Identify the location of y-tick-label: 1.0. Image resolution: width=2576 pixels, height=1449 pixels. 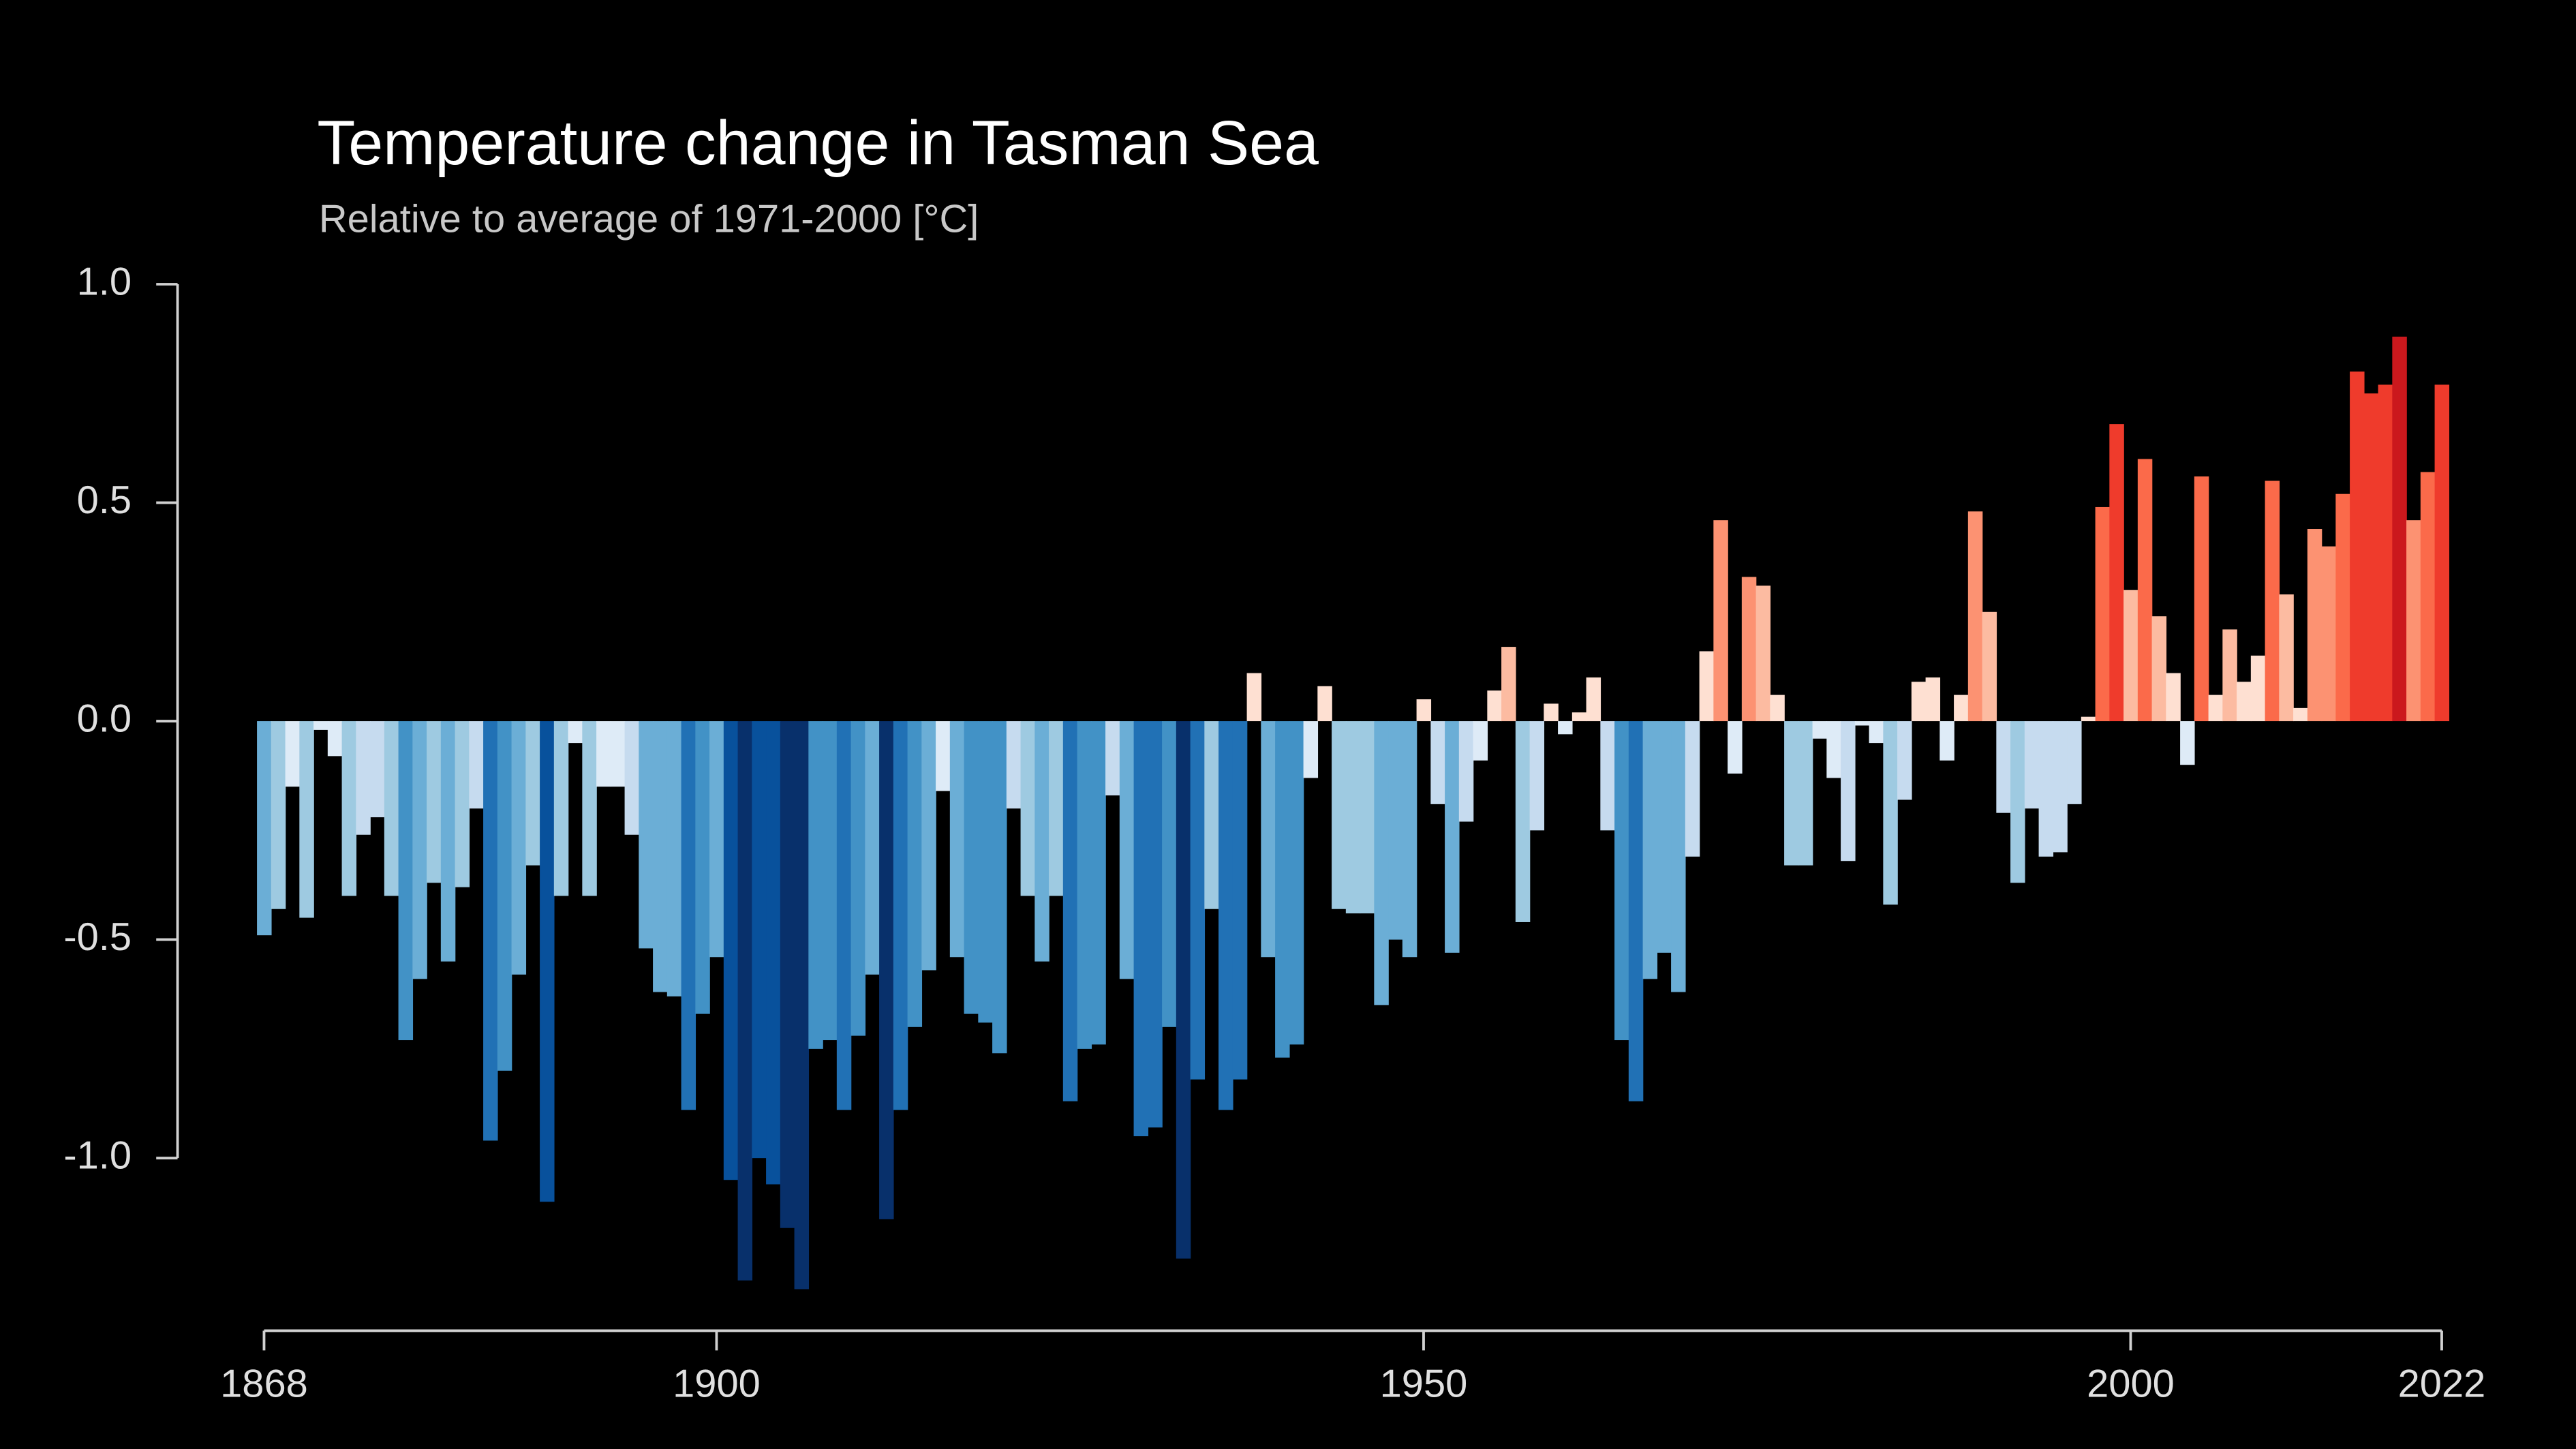
(105, 282).